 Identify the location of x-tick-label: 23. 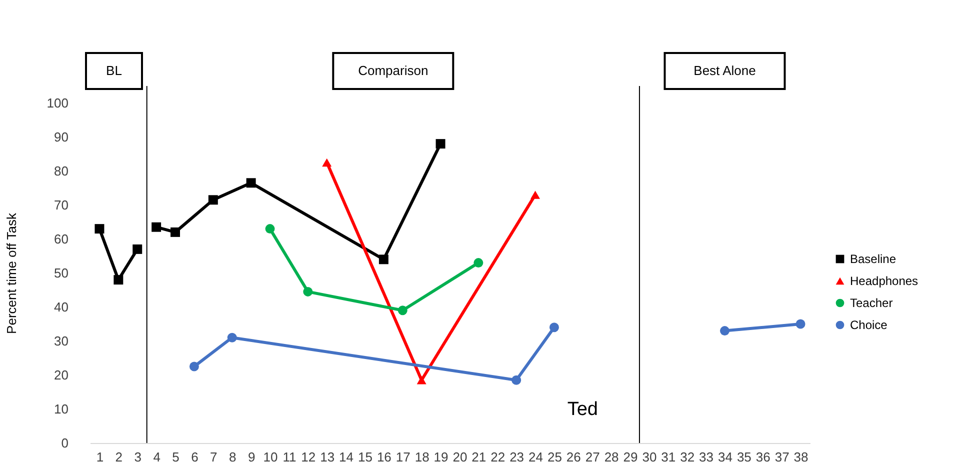
(517, 457).